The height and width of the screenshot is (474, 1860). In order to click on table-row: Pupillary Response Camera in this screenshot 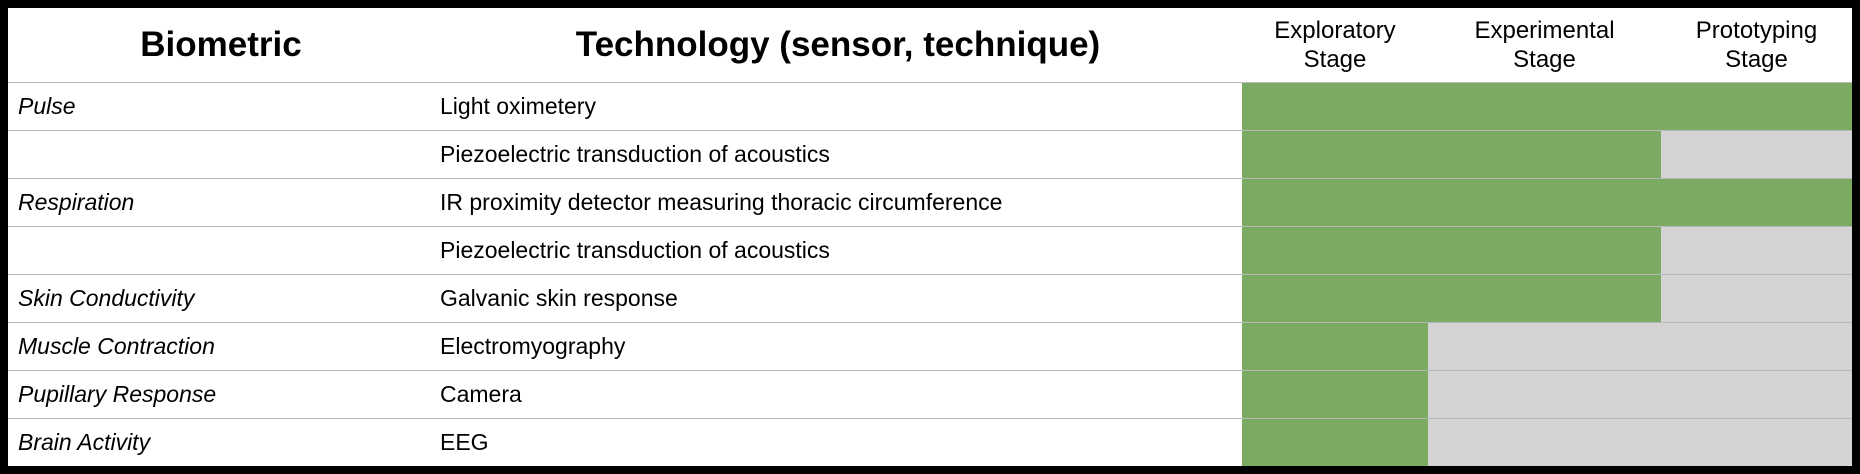, I will do `click(930, 393)`.